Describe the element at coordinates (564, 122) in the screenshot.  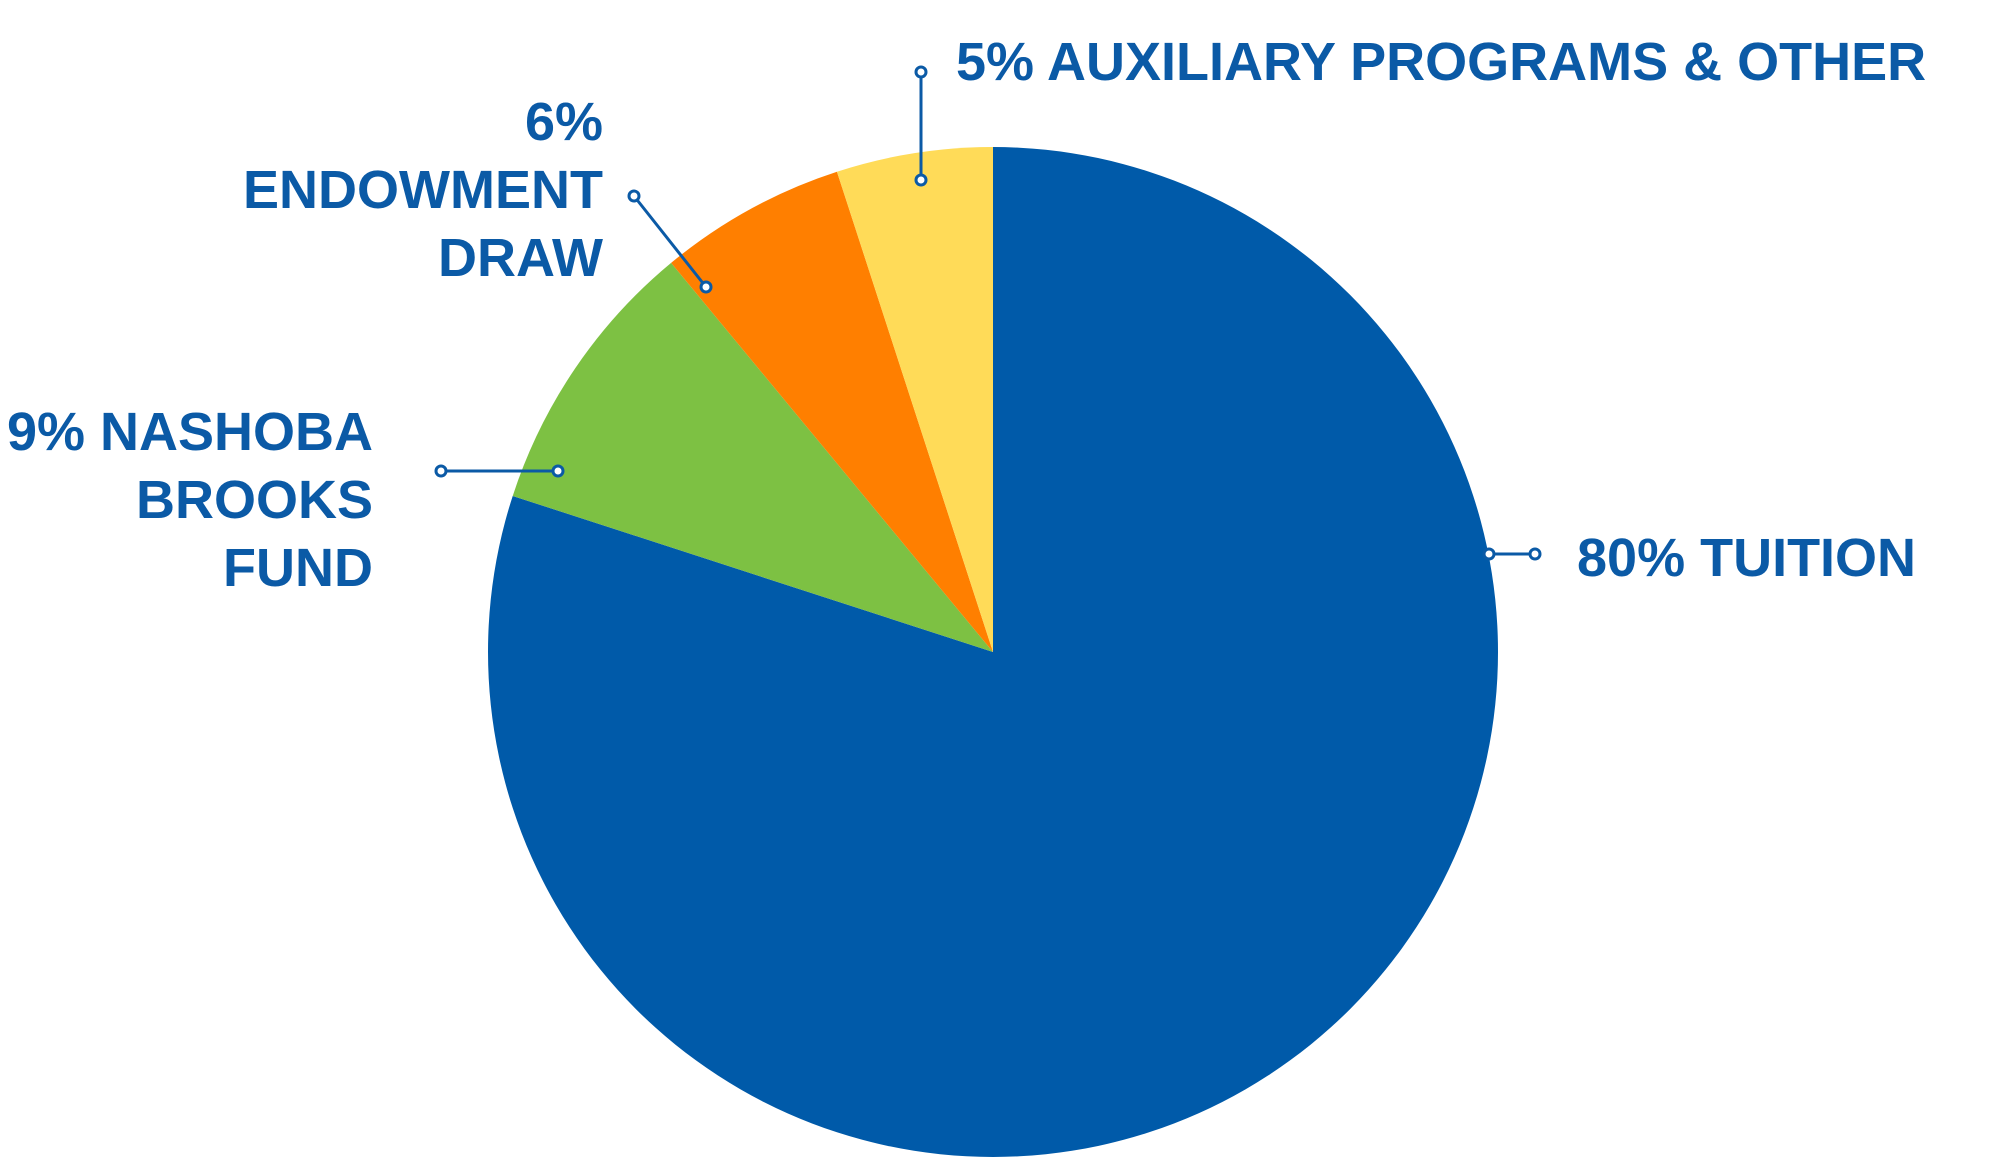
I see `slice-label-2-line-0: 6%` at that location.